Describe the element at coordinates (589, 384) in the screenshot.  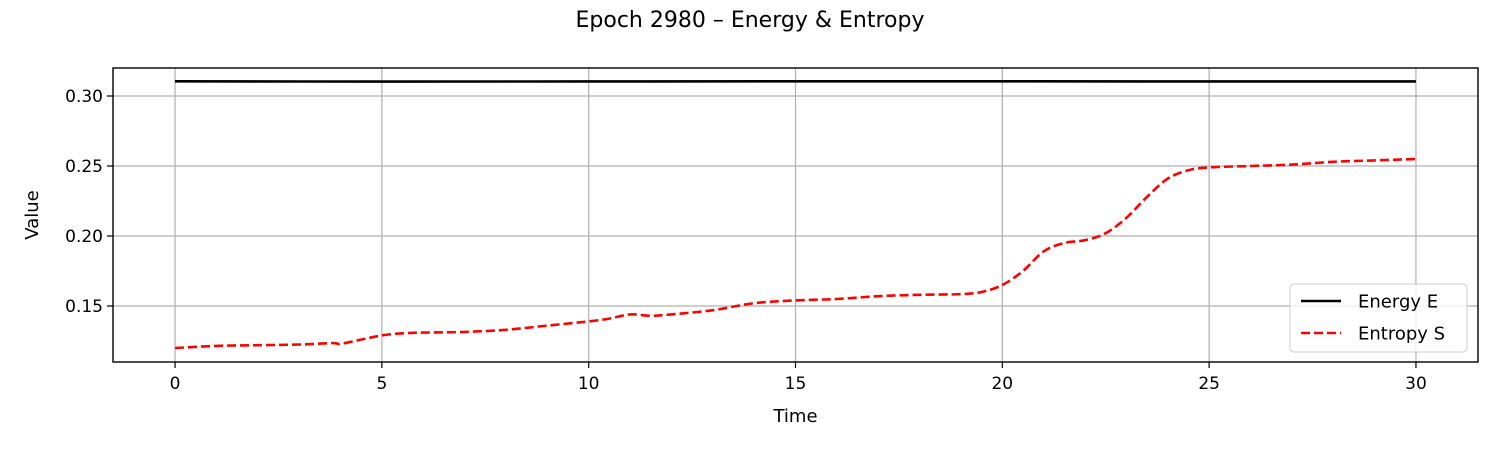
I see `x-tick-label: 10` at that location.